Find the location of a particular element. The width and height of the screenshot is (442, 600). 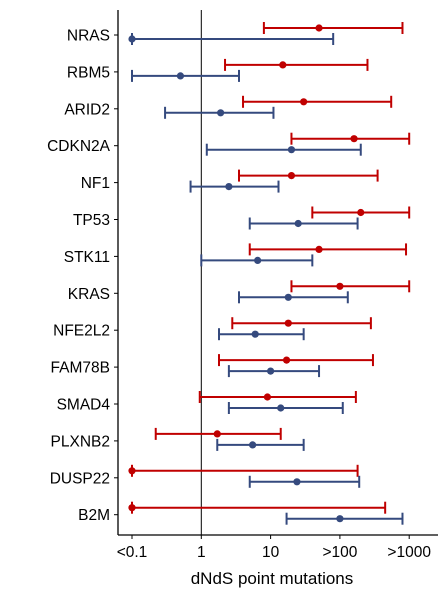

gene-label: PLXNB2 is located at coordinates (80, 441).